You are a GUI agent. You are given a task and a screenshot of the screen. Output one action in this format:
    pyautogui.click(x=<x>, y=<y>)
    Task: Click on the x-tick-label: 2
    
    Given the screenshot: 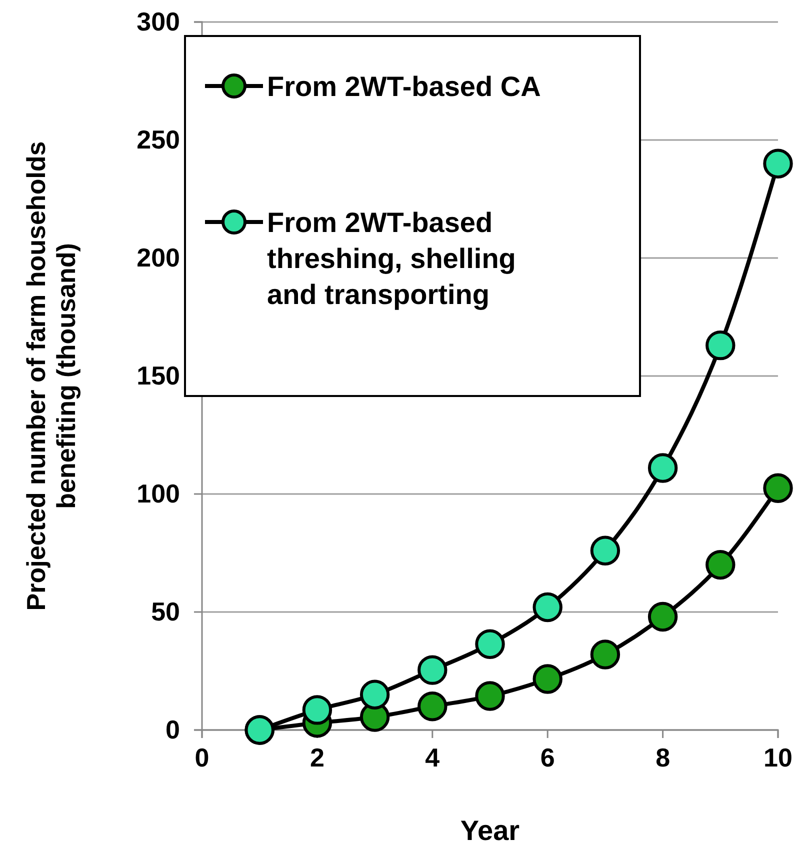 What is the action you would take?
    pyautogui.click(x=317, y=757)
    